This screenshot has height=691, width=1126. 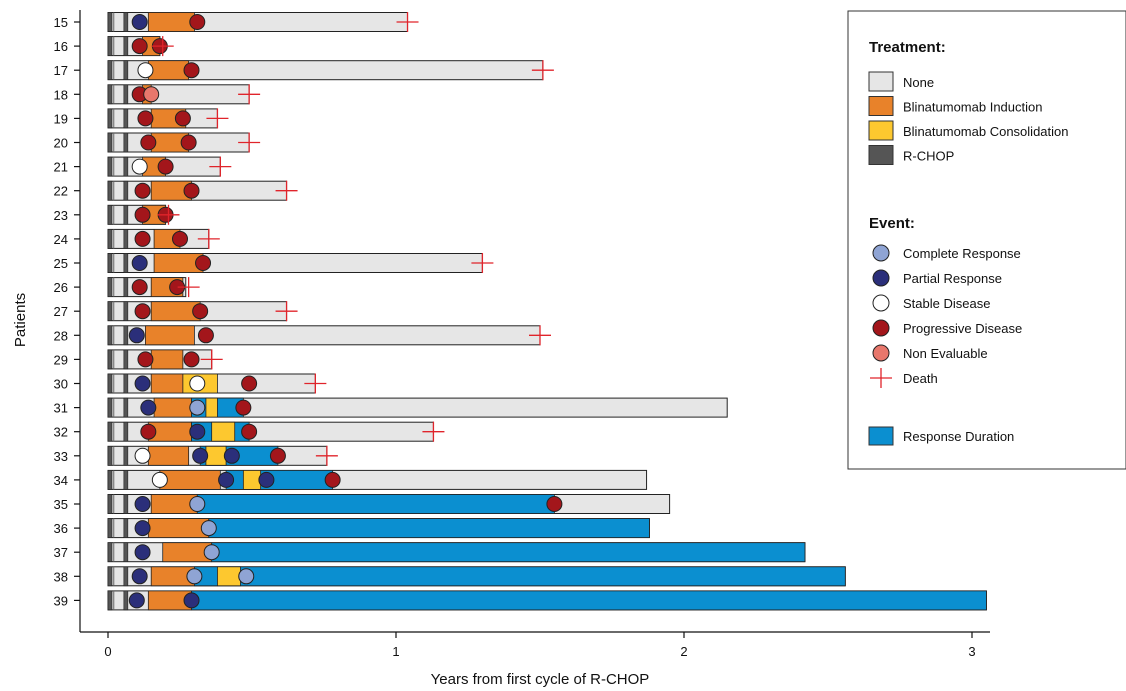 I want to click on patient-label: 31, so click(x=61, y=408).